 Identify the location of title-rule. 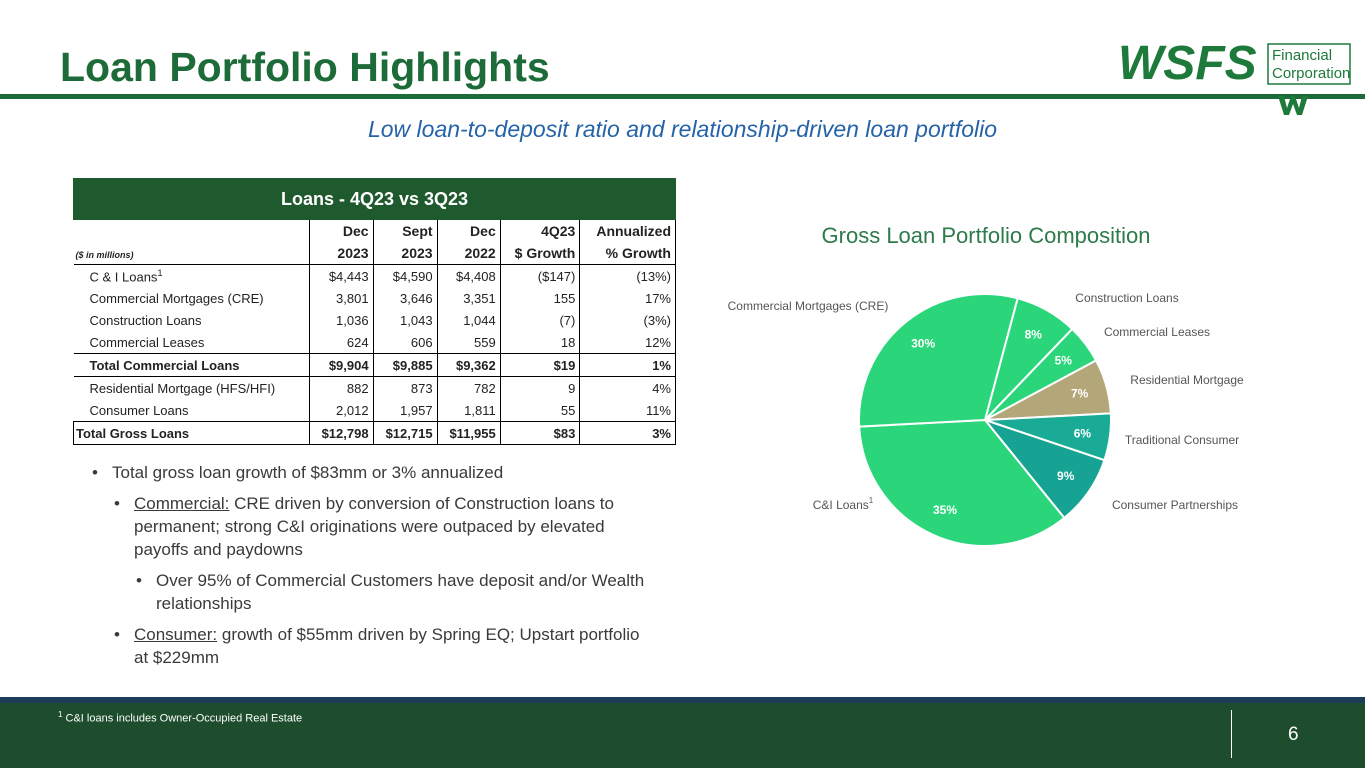
(682, 96).